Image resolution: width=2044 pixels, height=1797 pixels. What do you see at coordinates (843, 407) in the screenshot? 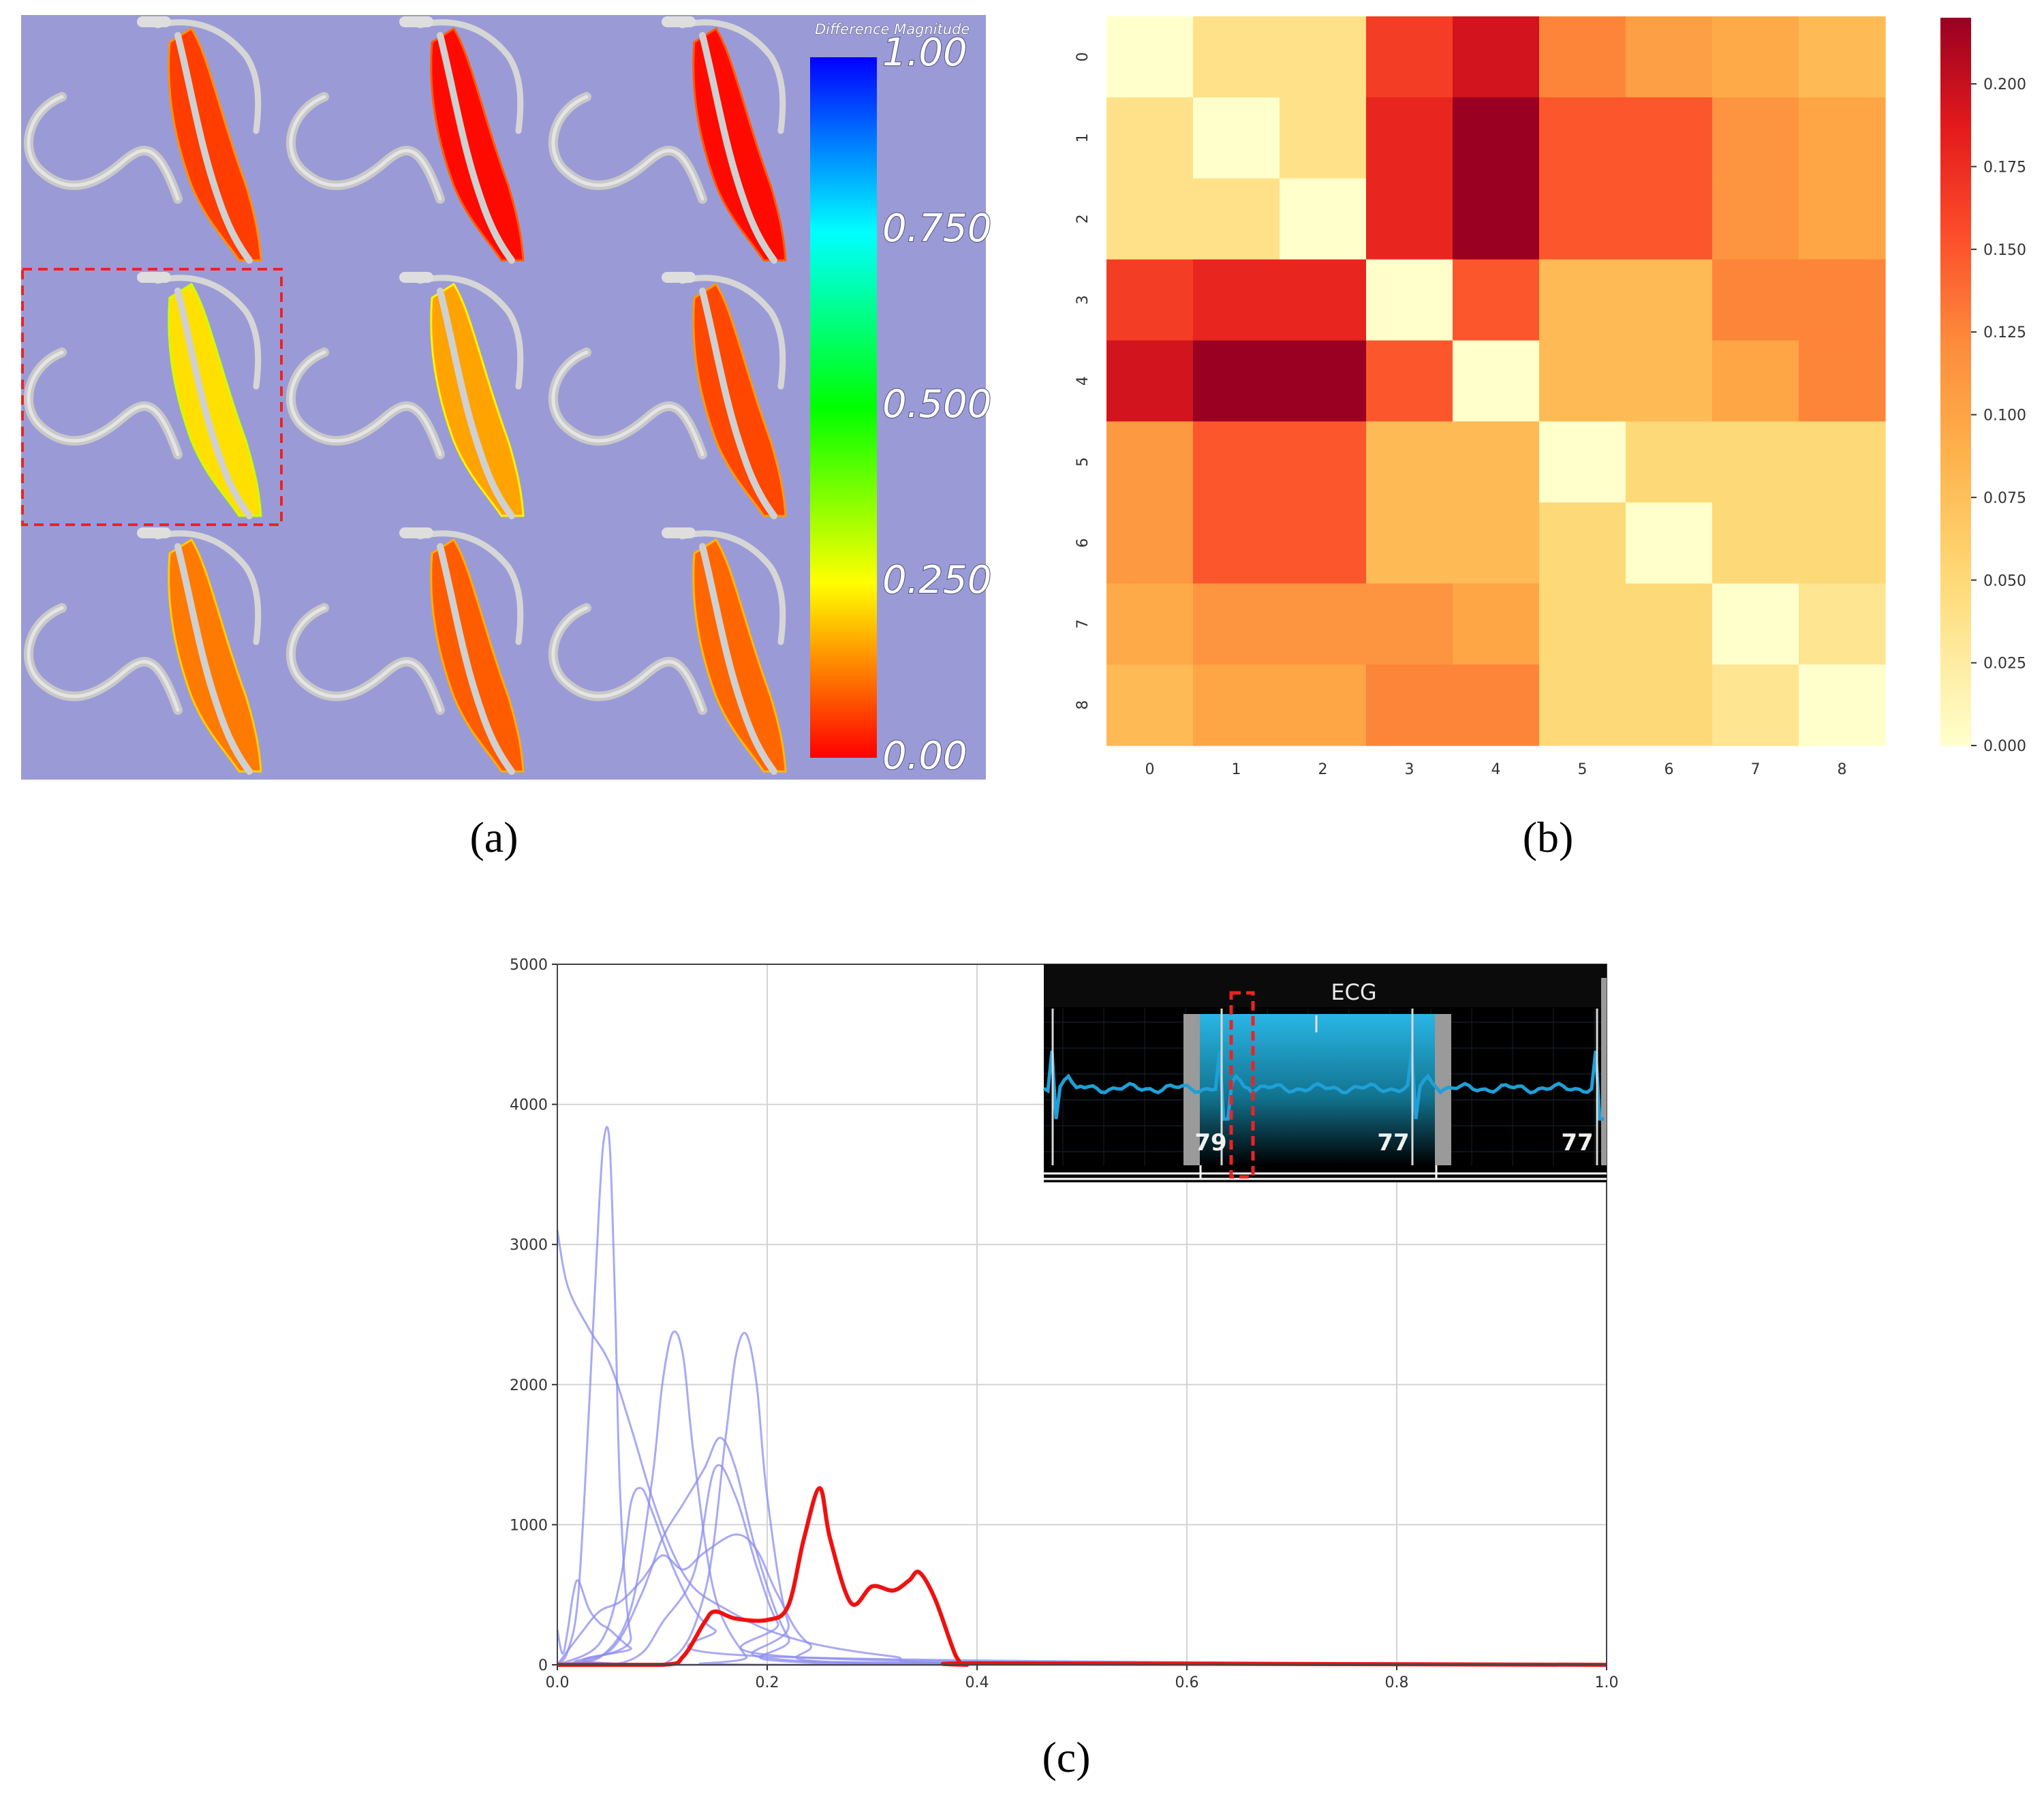
I see `colorbar` at bounding box center [843, 407].